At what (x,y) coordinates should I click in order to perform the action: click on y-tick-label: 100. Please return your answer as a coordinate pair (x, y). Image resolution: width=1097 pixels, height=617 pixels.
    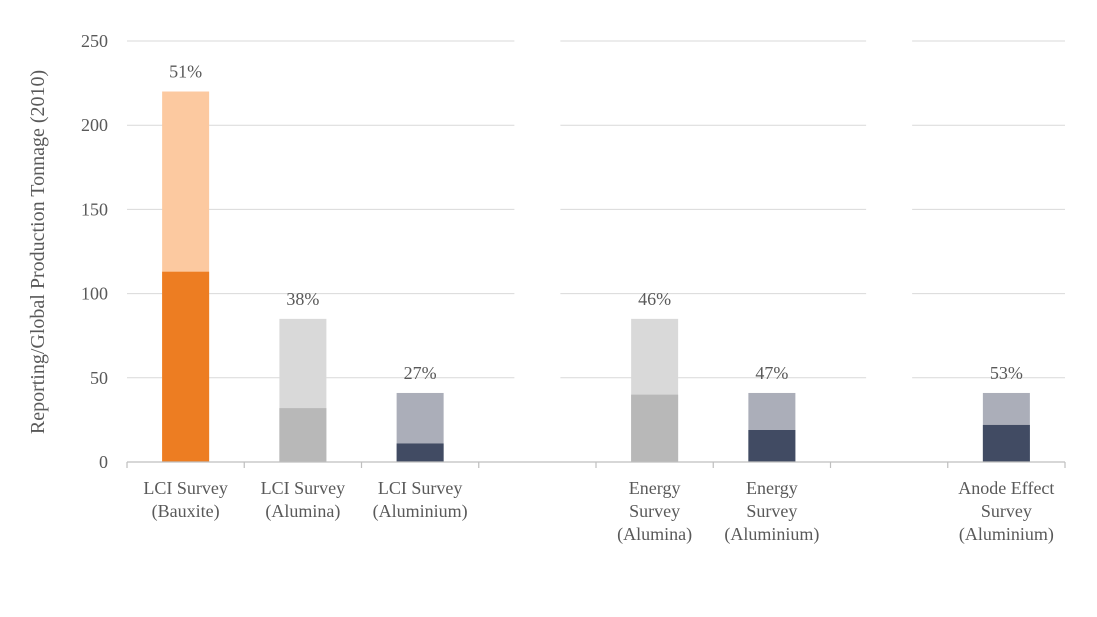
    Looking at the image, I should click on (94, 294).